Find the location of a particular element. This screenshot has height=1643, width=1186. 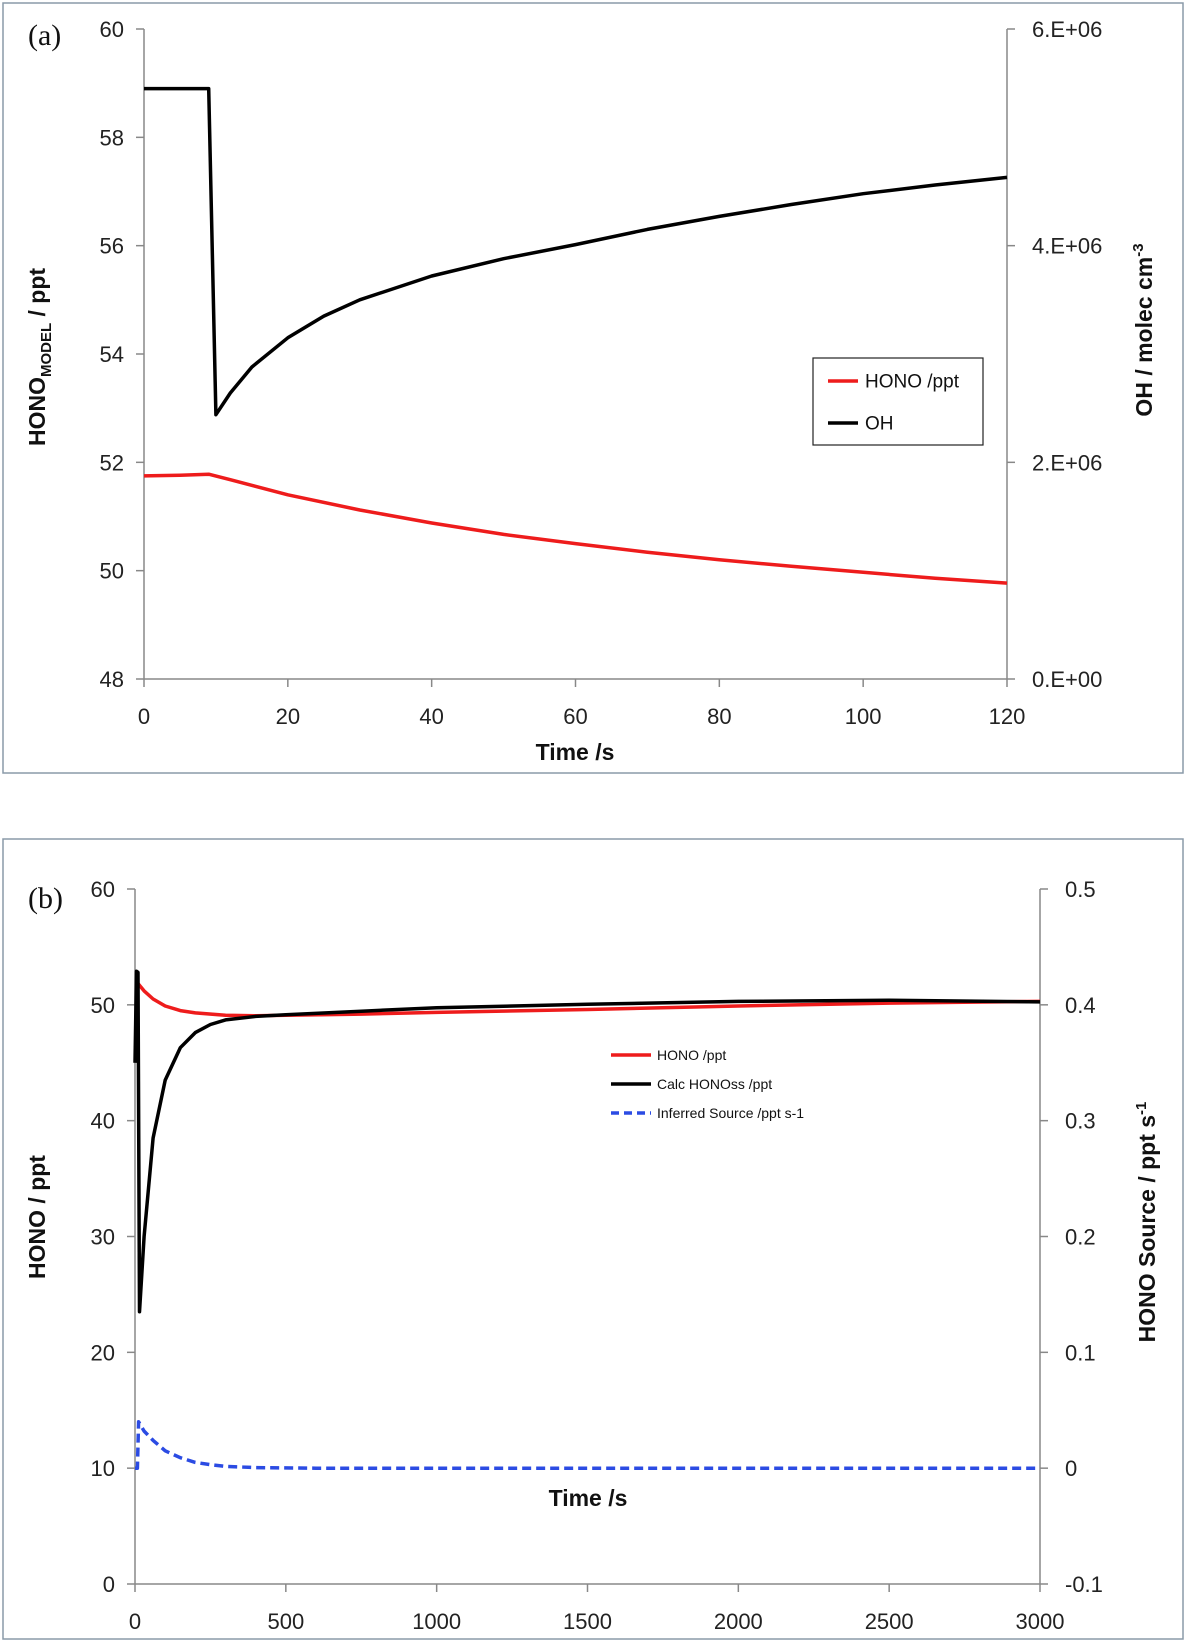

legend-label: Inferred Source /ppt s-1 is located at coordinates (730, 1113).